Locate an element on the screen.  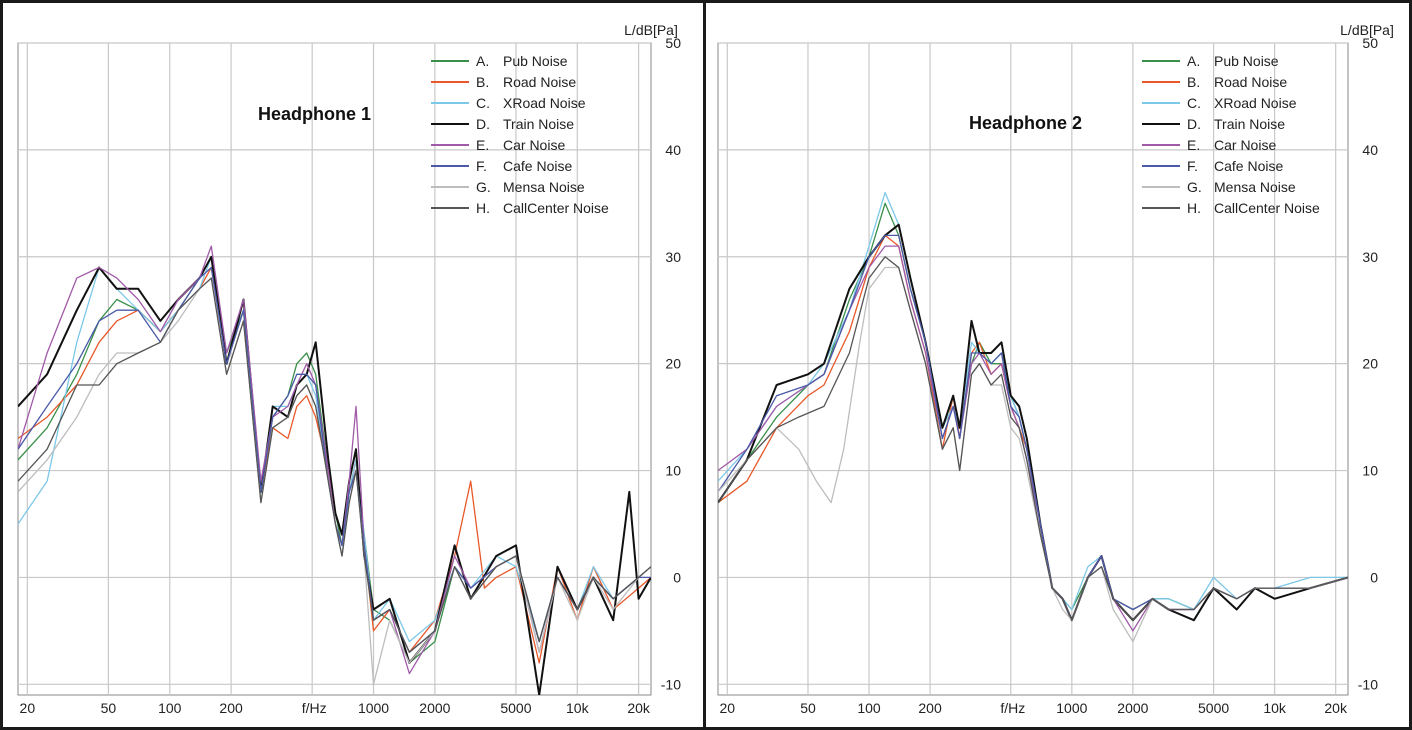
chart-1-legend-label-e: Car Noise is located at coordinates (534, 145).